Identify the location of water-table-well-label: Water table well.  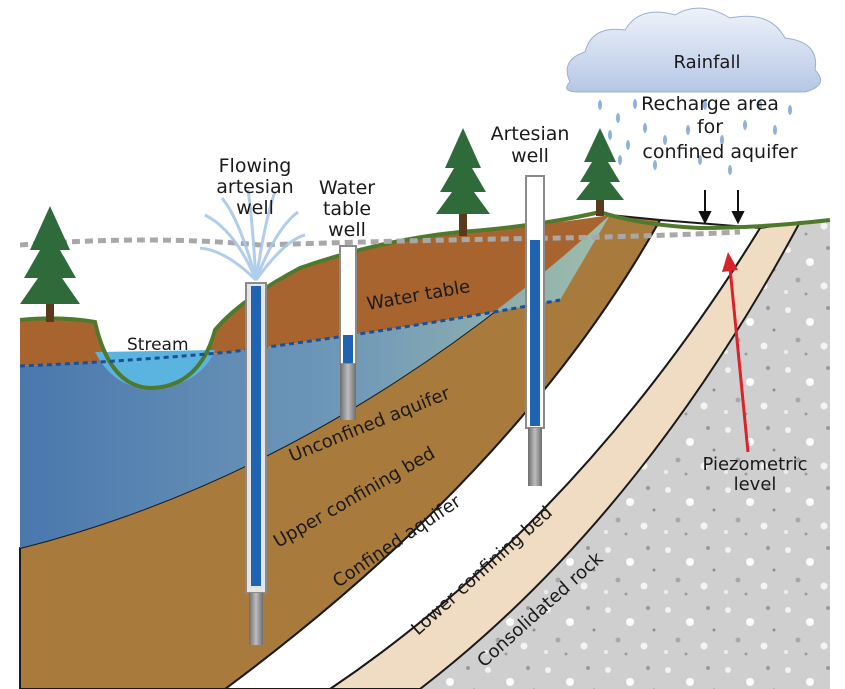
(347, 209).